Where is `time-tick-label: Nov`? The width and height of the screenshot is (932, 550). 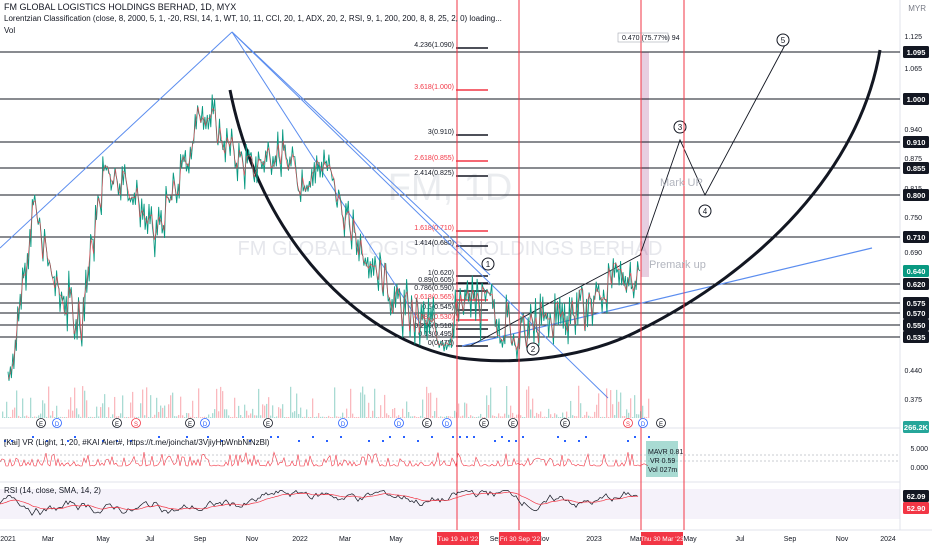 time-tick-label: Nov is located at coordinates (252, 539).